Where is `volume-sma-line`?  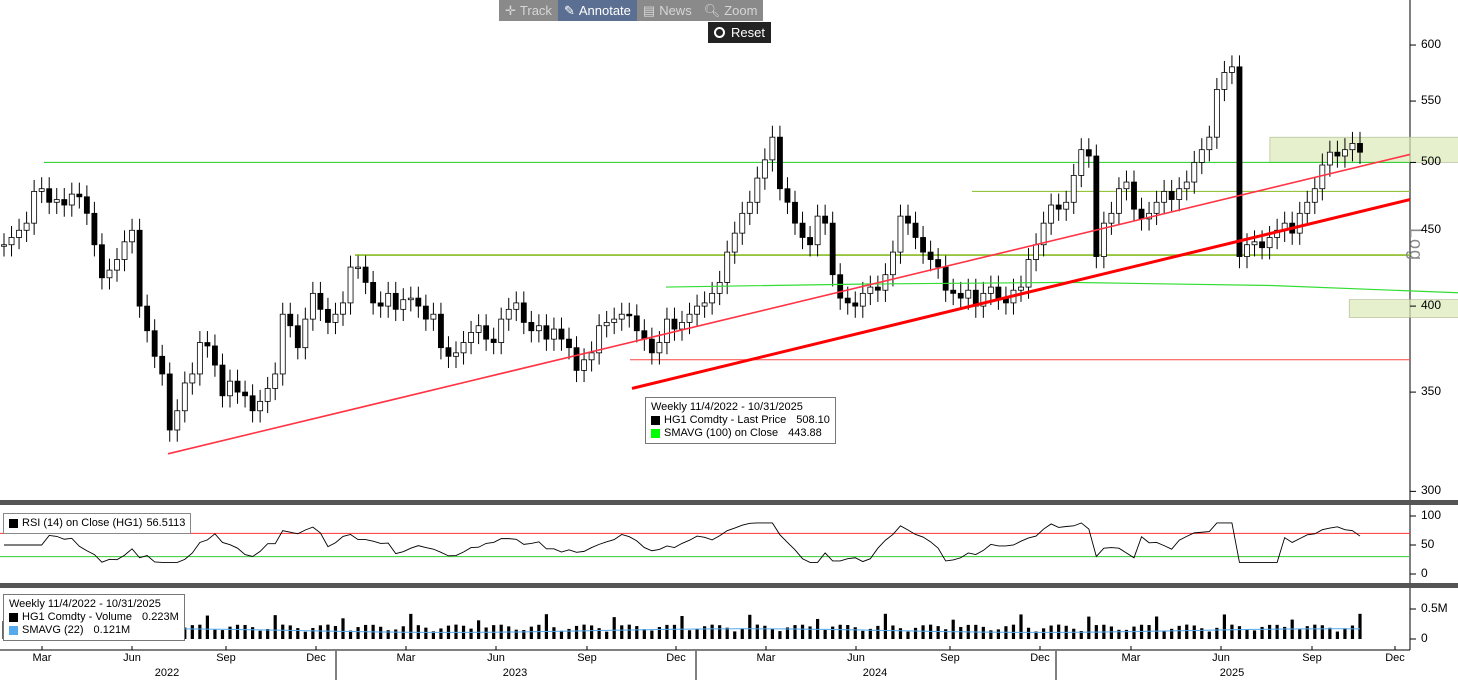 volume-sma-line is located at coordinates (682, 630).